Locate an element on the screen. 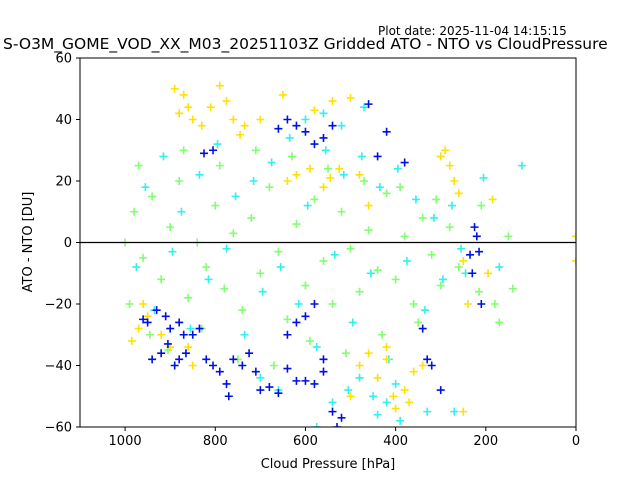 The height and width of the screenshot is (480, 640). y-tick-label: −60 is located at coordinates (58, 428).